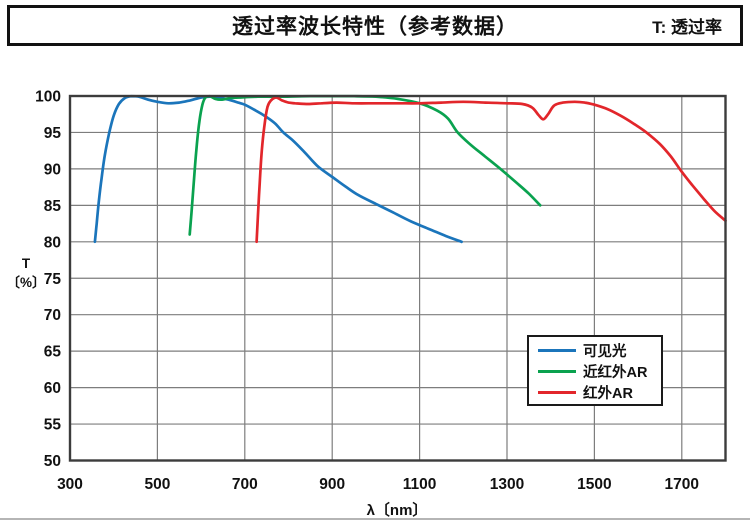  I want to click on bottom-divider, so click(375, 519).